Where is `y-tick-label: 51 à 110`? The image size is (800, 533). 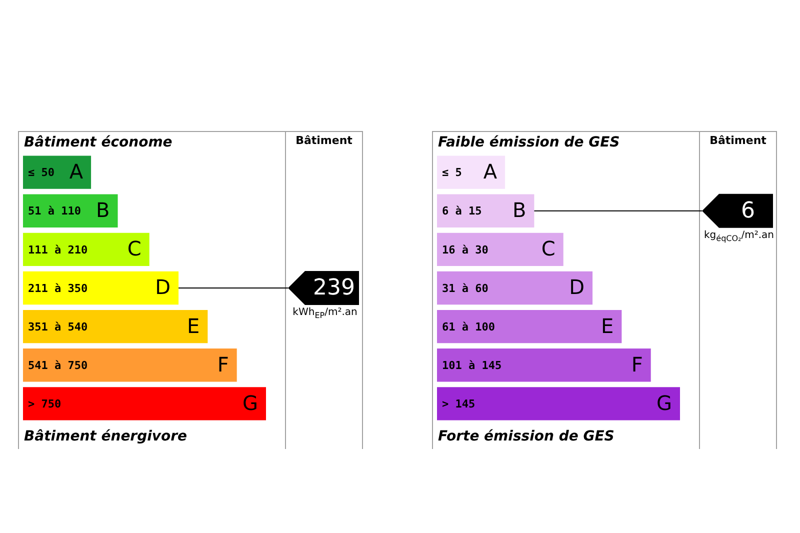
y-tick-label: 51 à 110 is located at coordinates (54, 211).